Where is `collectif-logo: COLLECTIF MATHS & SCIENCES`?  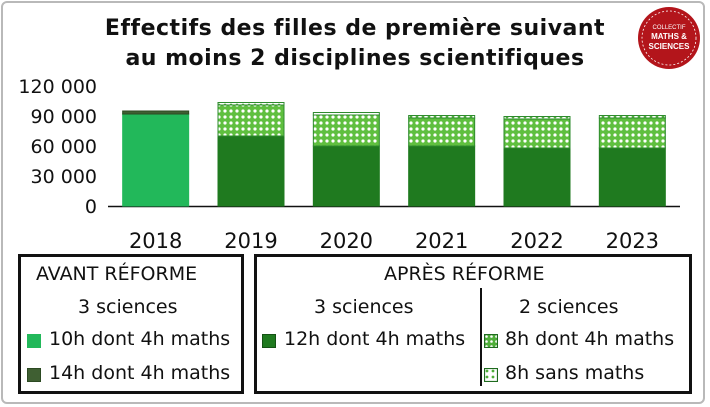 collectif-logo: COLLECTIF MATHS & SCIENCES is located at coordinates (669, 38).